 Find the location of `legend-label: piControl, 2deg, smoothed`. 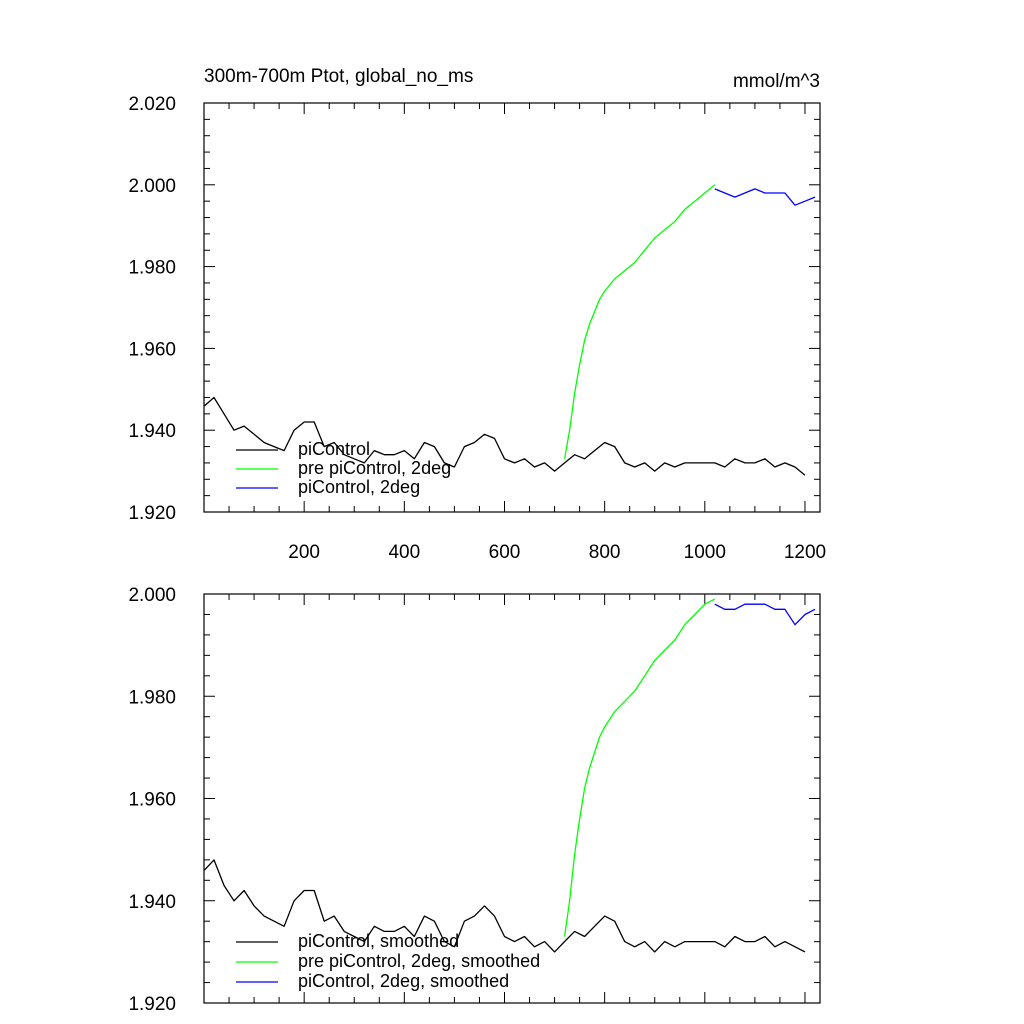

legend-label: piControl, 2deg, smoothed is located at coordinates (403, 981).